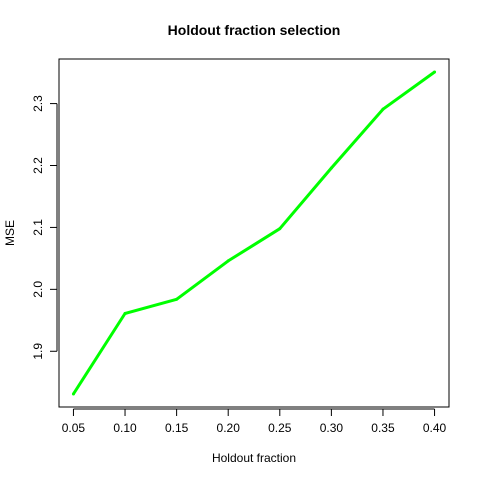 This screenshot has height=480, width=480. What do you see at coordinates (280, 428) in the screenshot?
I see `x-tick-label: 0.25` at bounding box center [280, 428].